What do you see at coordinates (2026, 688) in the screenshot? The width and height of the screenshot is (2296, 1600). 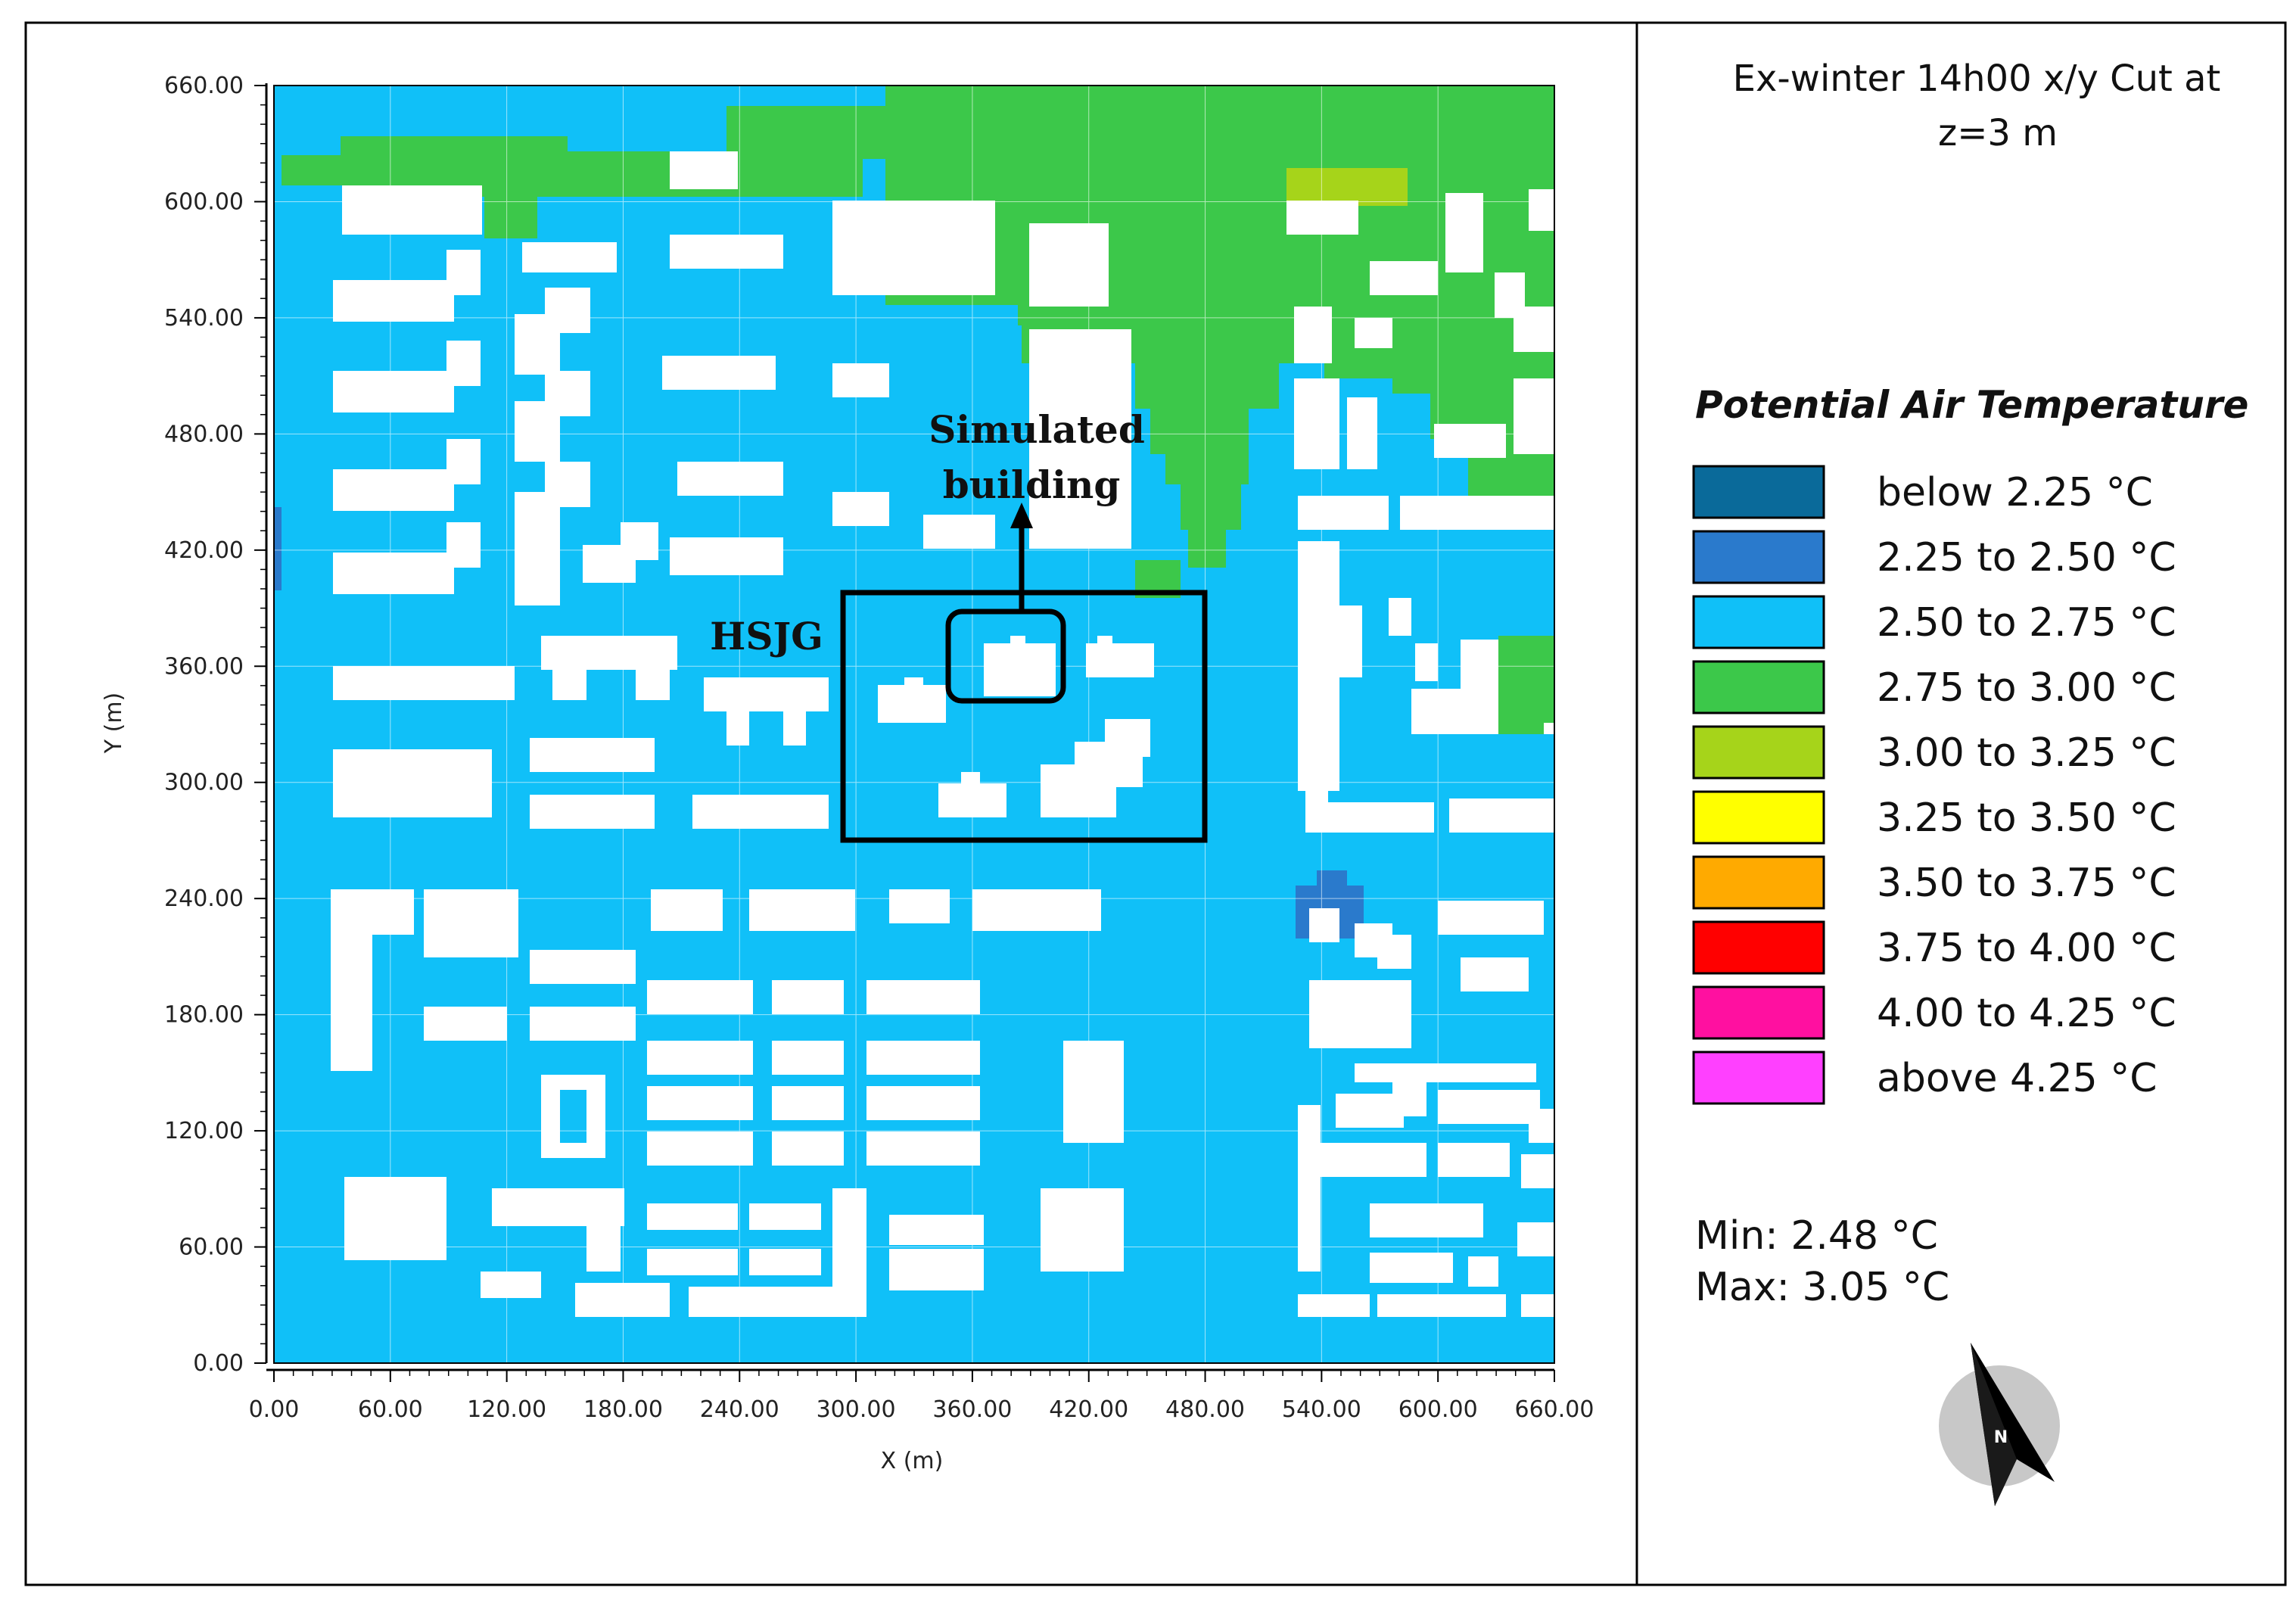 I see `legend-label: 2.75 to 3.00 °C` at bounding box center [2026, 688].